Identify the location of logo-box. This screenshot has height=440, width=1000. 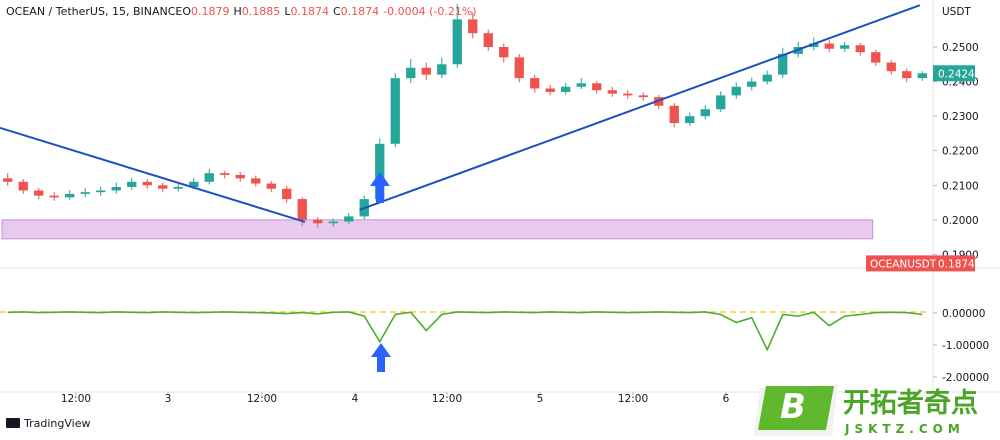
(796, 408).